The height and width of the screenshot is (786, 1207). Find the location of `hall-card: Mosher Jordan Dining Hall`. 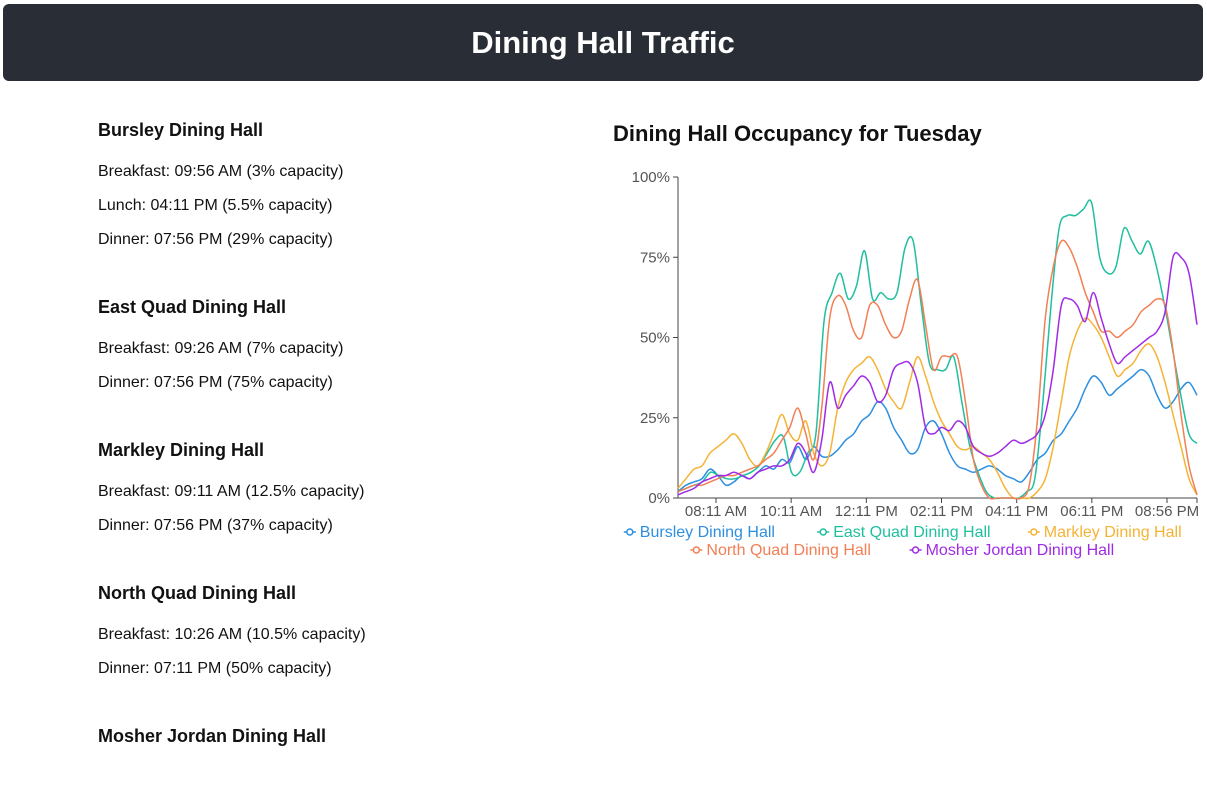

hall-card: Mosher Jordan Dining Hall is located at coordinates (328, 736).